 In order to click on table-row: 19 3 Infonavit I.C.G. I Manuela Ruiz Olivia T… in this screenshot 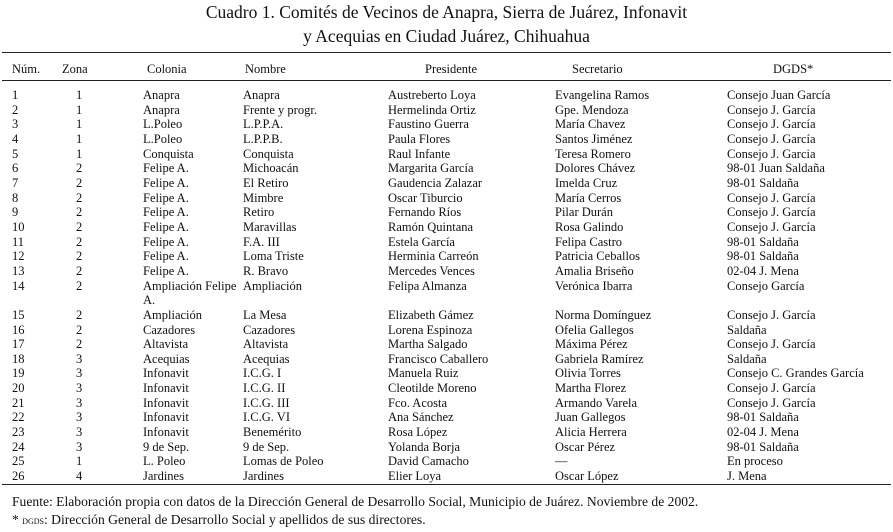, I will do `click(449, 373)`.